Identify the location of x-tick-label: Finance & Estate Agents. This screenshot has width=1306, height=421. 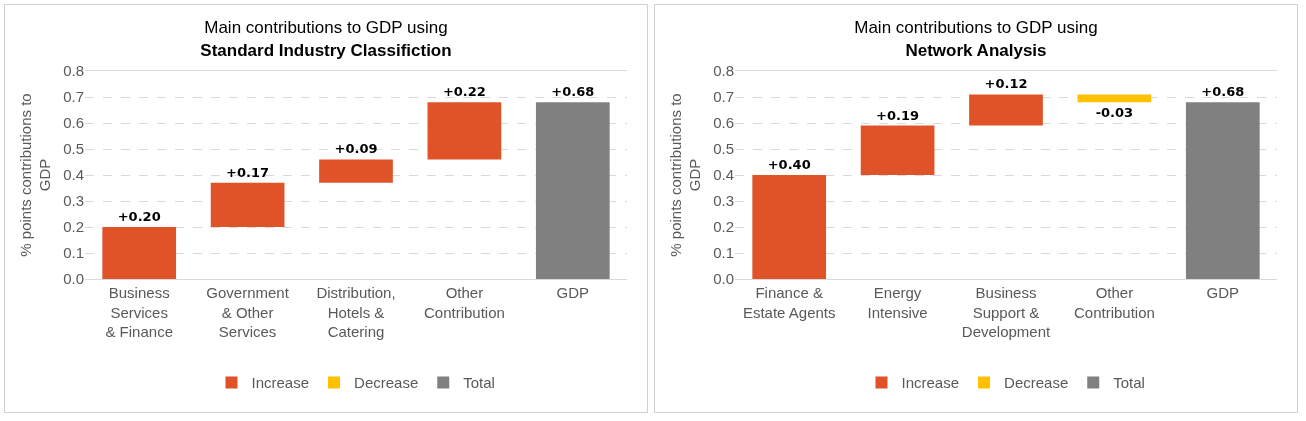
(789, 302).